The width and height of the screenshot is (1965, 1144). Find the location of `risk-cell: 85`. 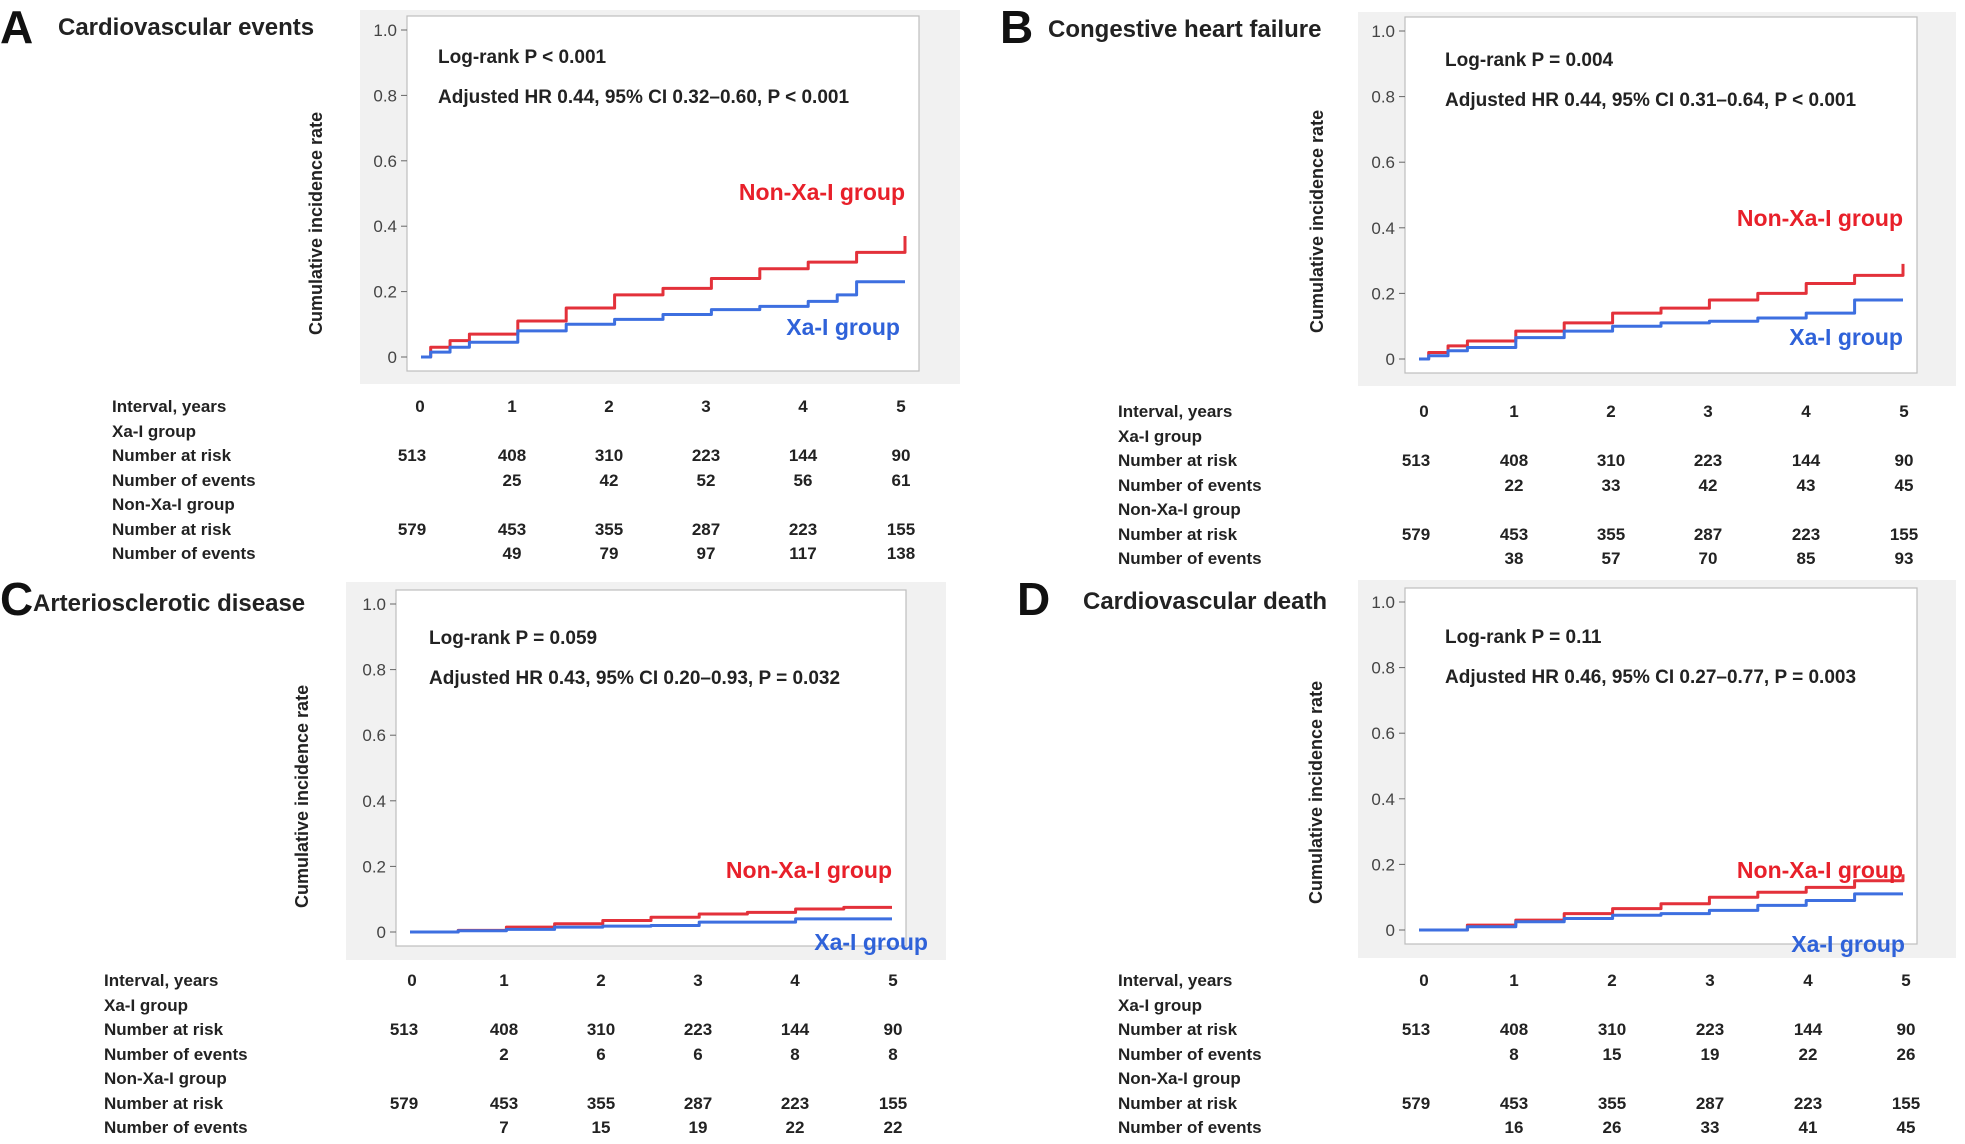

risk-cell: 85 is located at coordinates (1806, 558).